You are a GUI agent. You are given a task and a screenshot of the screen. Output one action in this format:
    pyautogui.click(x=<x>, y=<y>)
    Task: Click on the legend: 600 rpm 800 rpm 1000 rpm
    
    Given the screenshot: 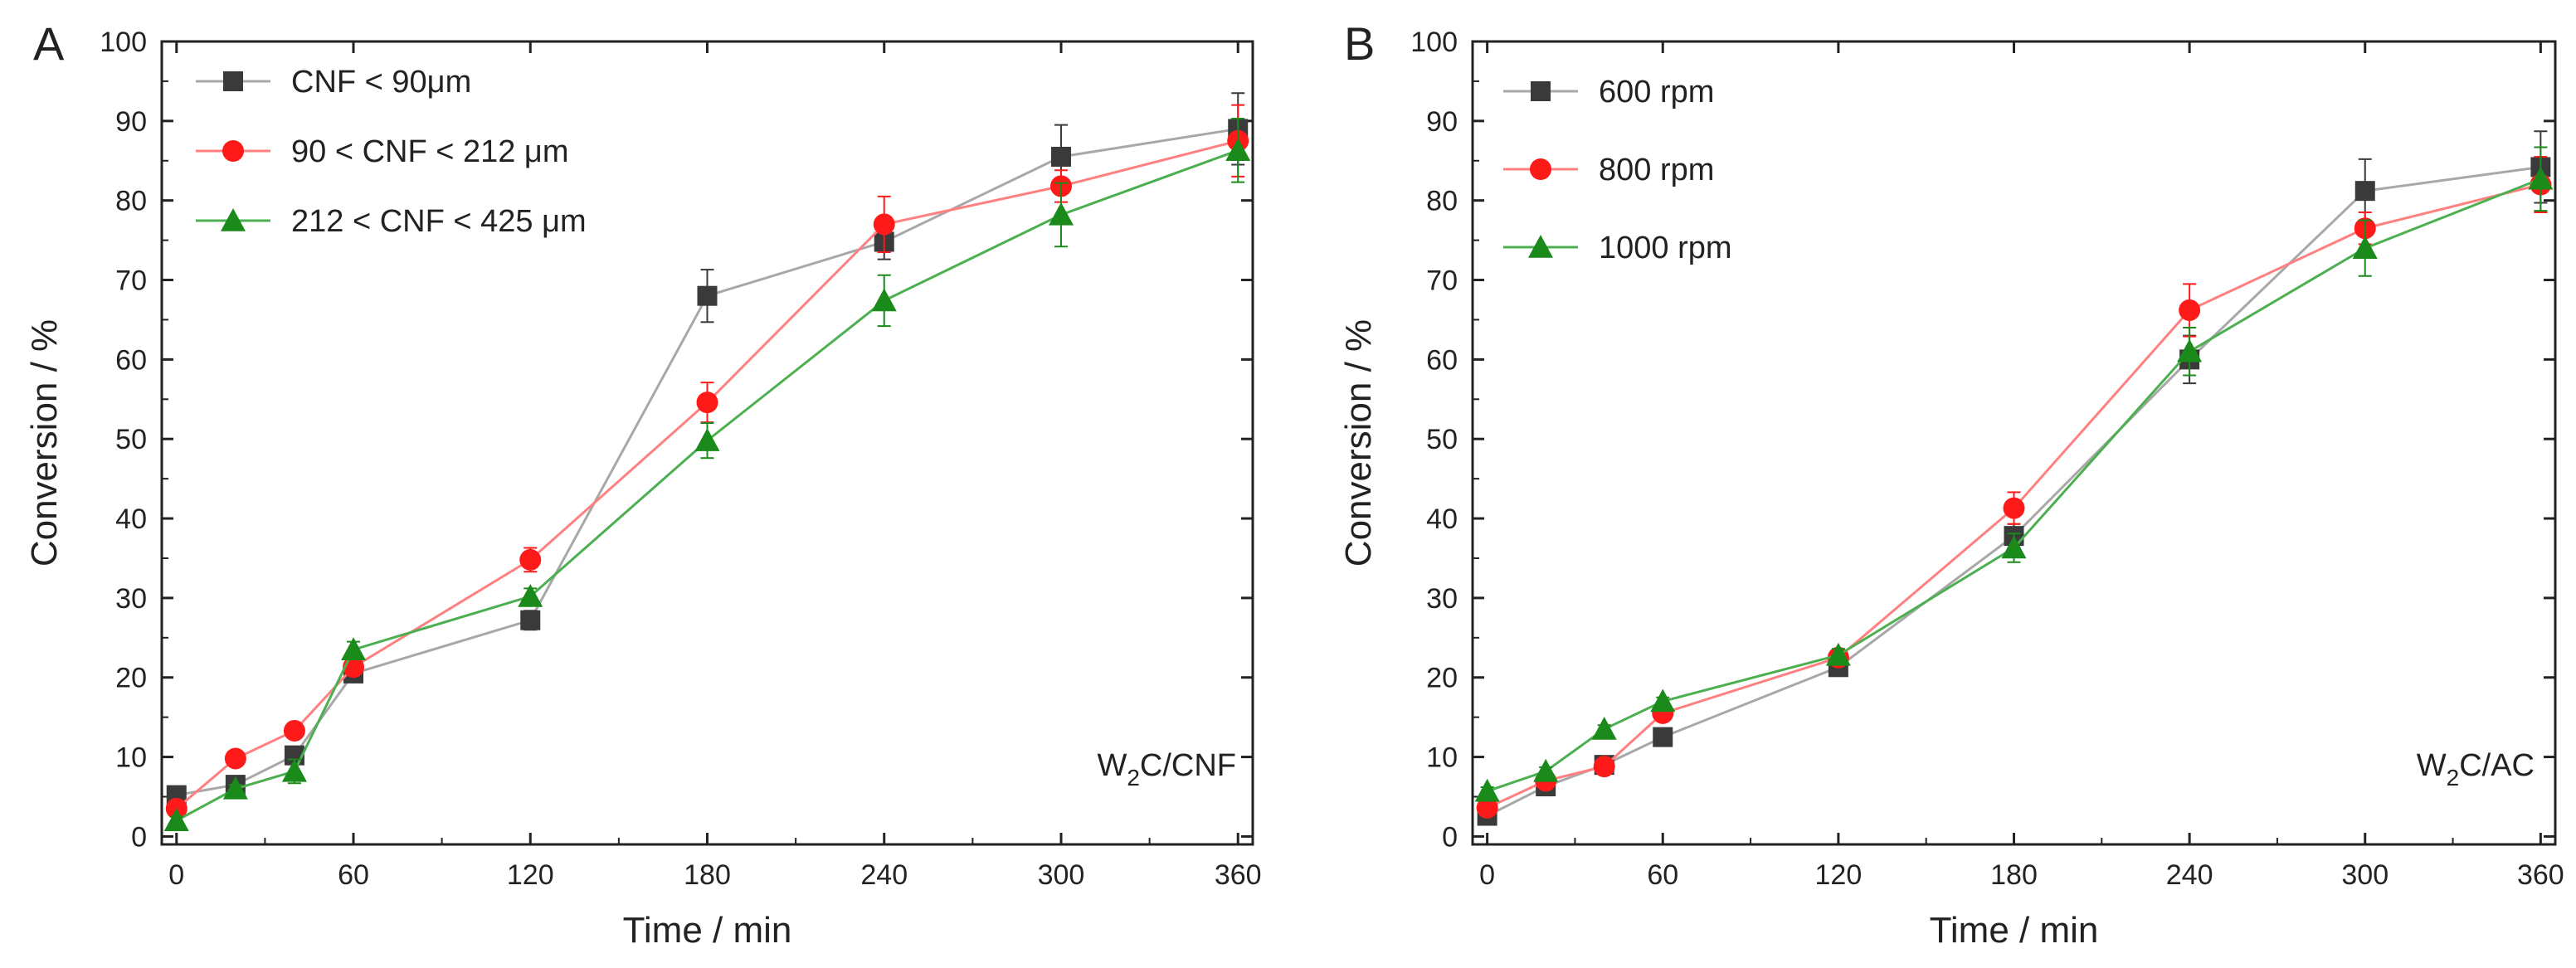 What is the action you would take?
    pyautogui.click(x=1617, y=170)
    